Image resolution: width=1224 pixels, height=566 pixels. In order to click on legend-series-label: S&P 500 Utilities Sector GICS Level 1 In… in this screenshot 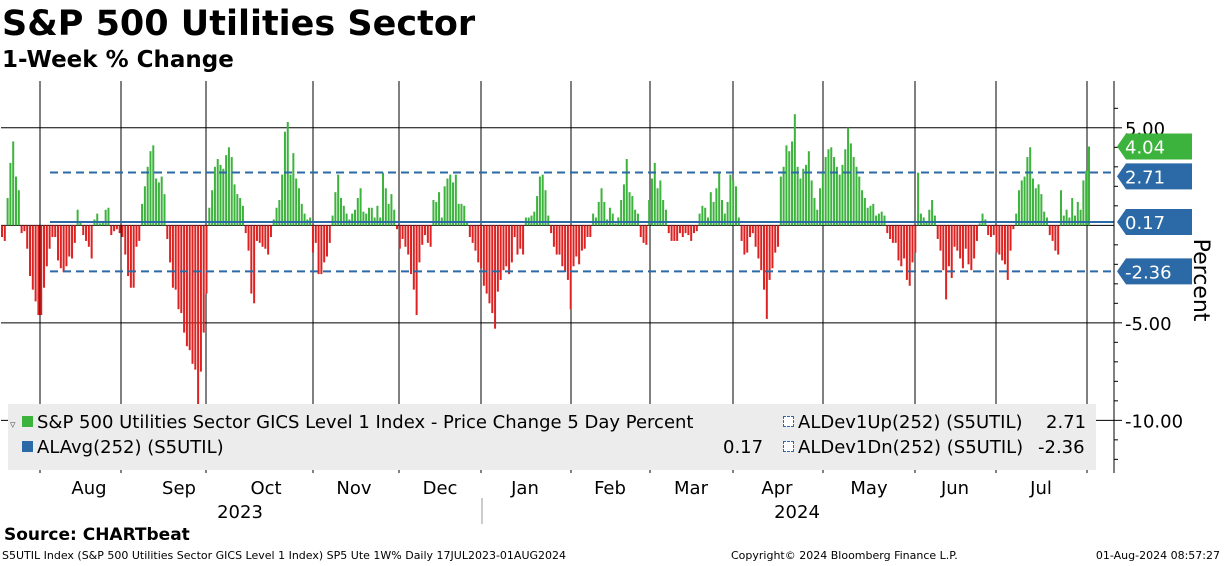, I will do `click(365, 422)`.